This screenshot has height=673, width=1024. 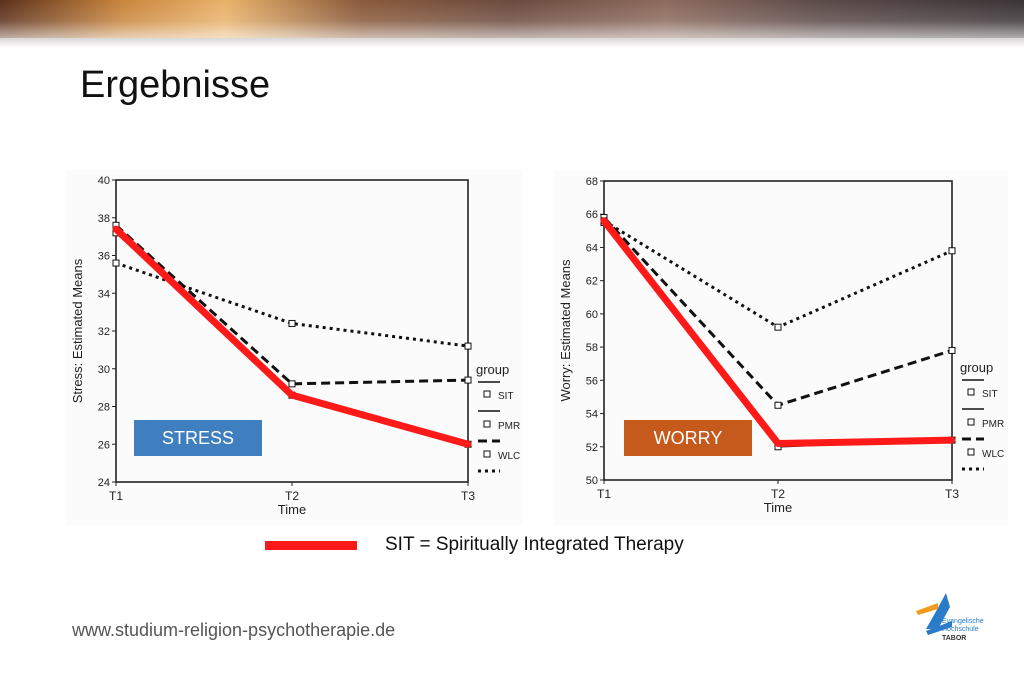 I want to click on header-banner-shade, so click(x=512, y=19).